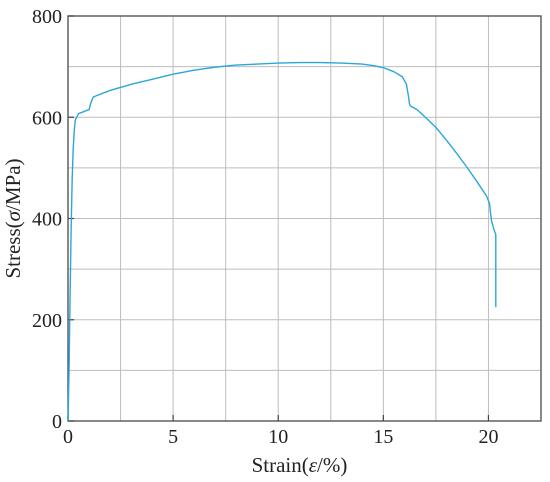  I want to click on x-tick-label: 20, so click(488, 437).